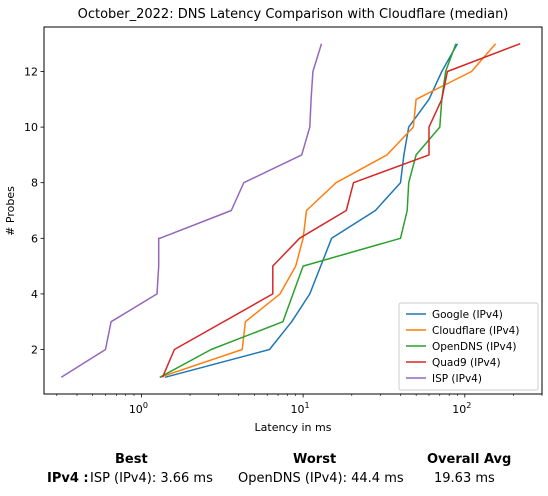 The image size is (548, 496). Describe the element at coordinates (475, 331) in the screenshot. I see `legend-label-1: Cloudflare (IPv4)` at that location.